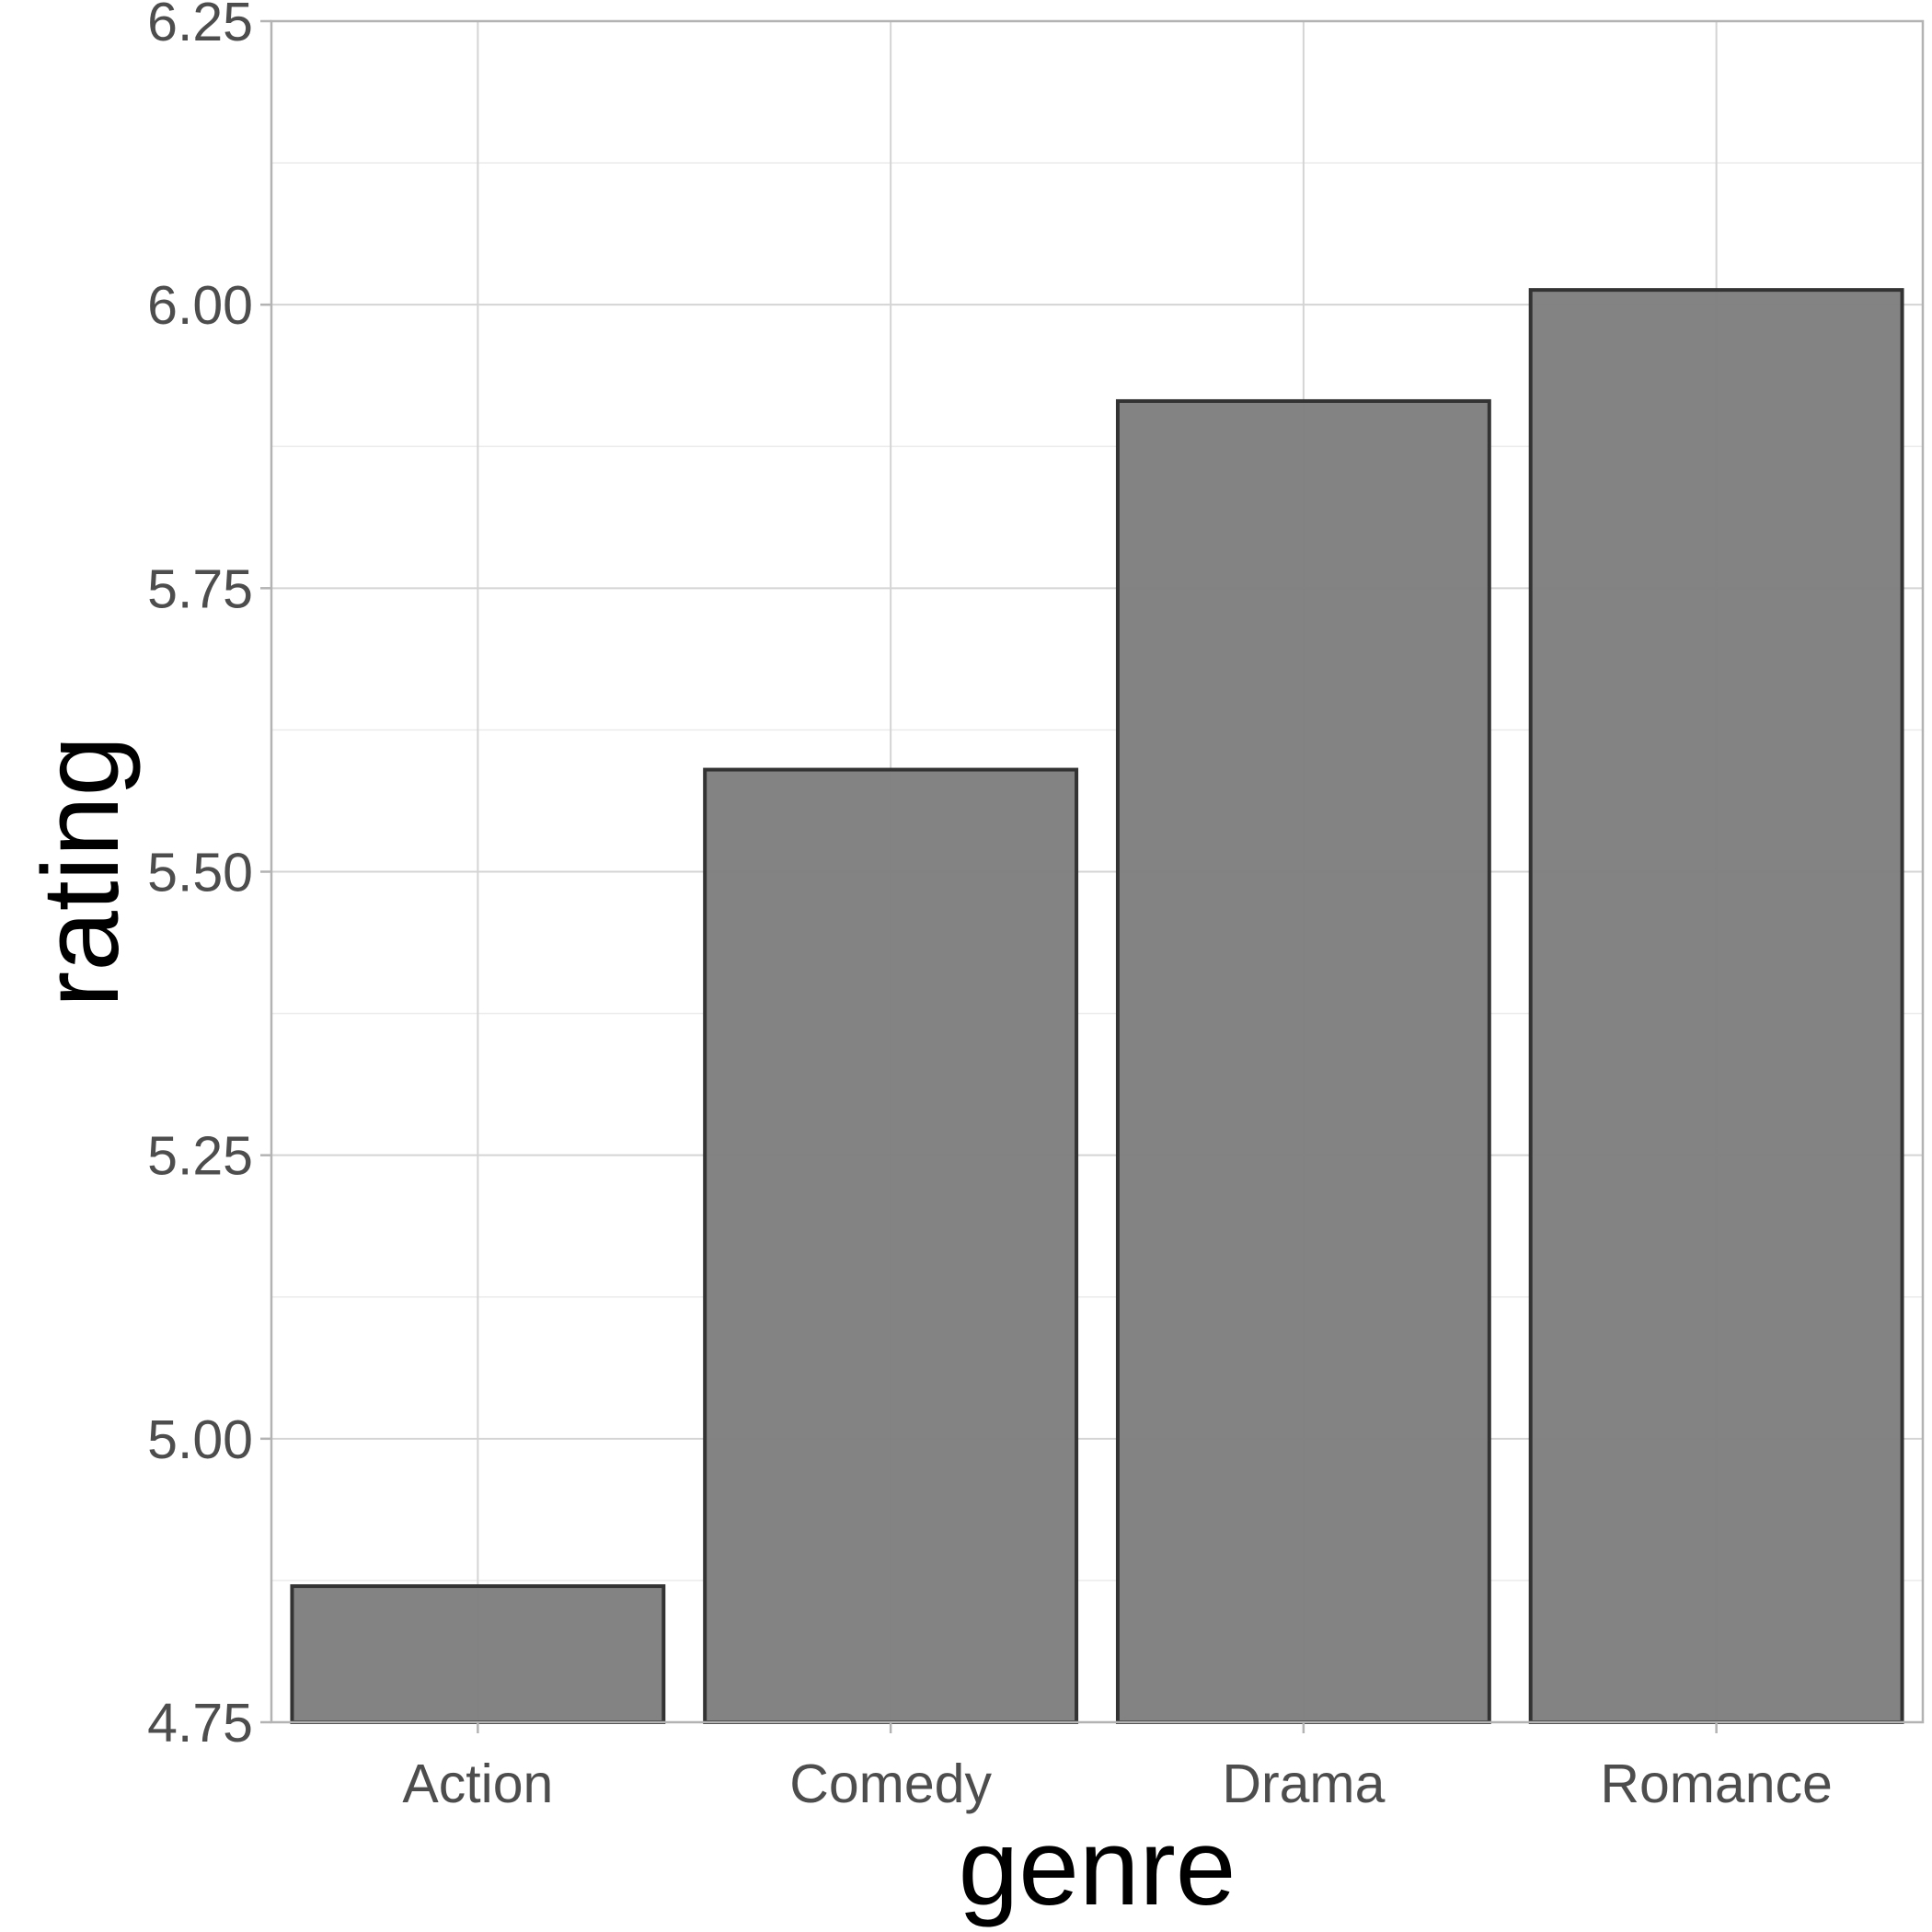 This screenshot has height=1932, width=1932. I want to click on x-tick-label: Drama, so click(1303, 1784).